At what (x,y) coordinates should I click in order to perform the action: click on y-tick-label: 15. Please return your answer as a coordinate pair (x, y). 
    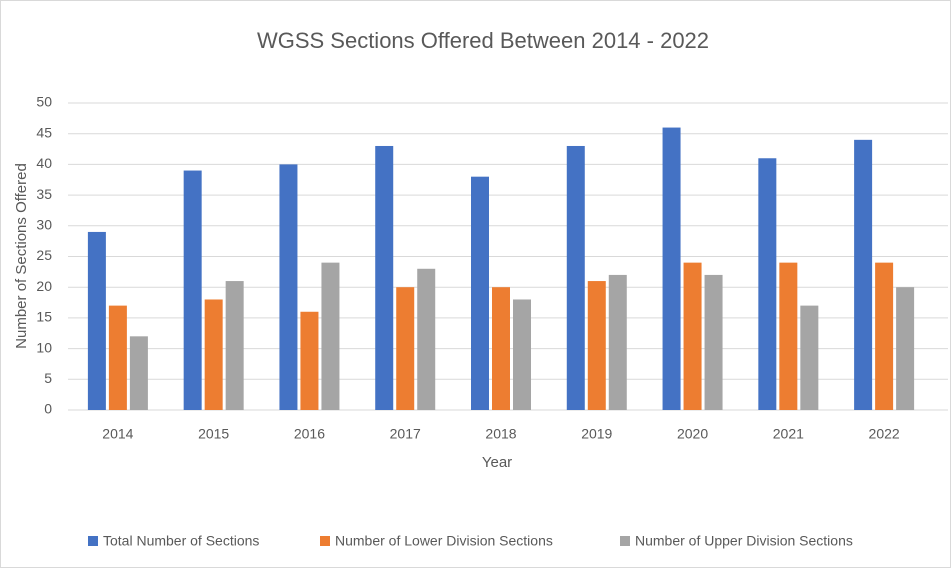
    Looking at the image, I should click on (44, 317).